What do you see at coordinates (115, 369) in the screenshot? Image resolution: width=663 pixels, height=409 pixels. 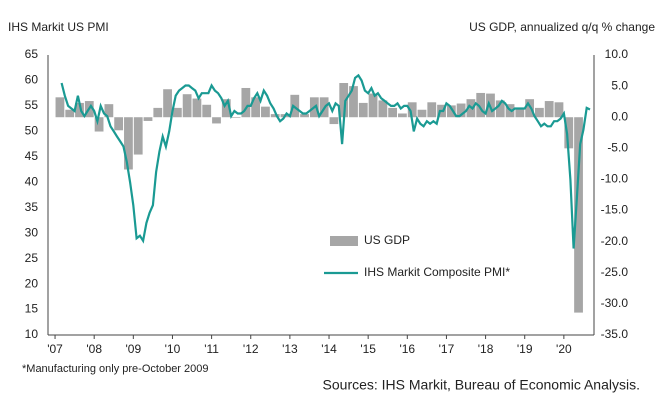 I see `footnote: *Manufacturing only pre-October 2009` at bounding box center [115, 369].